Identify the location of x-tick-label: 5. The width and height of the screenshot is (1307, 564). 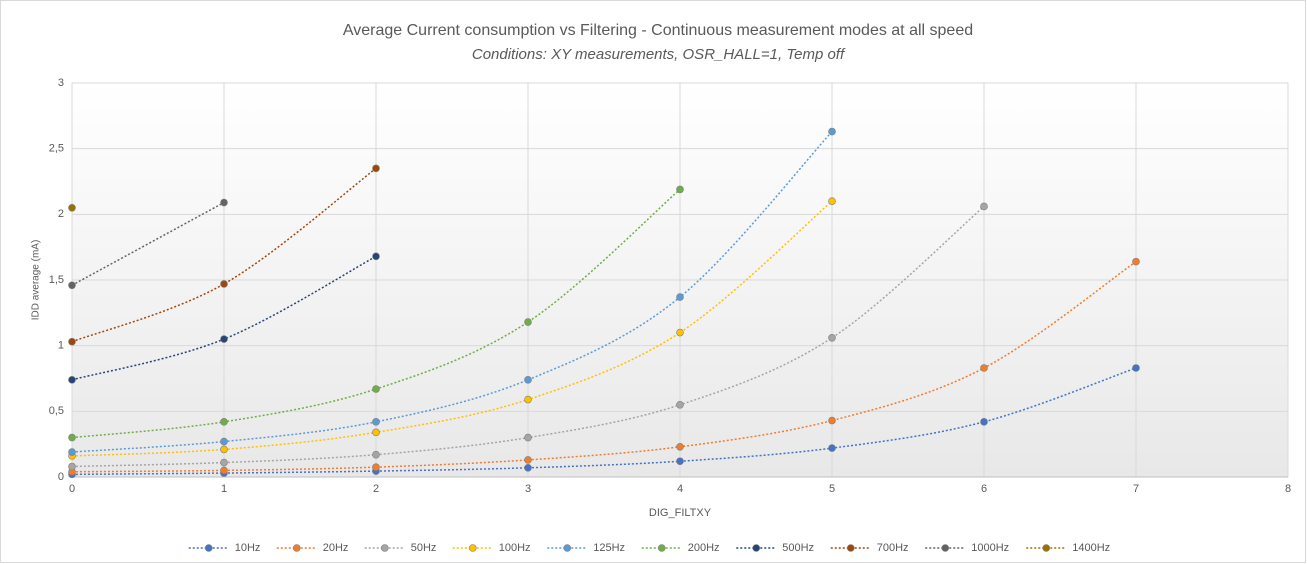
(832, 489).